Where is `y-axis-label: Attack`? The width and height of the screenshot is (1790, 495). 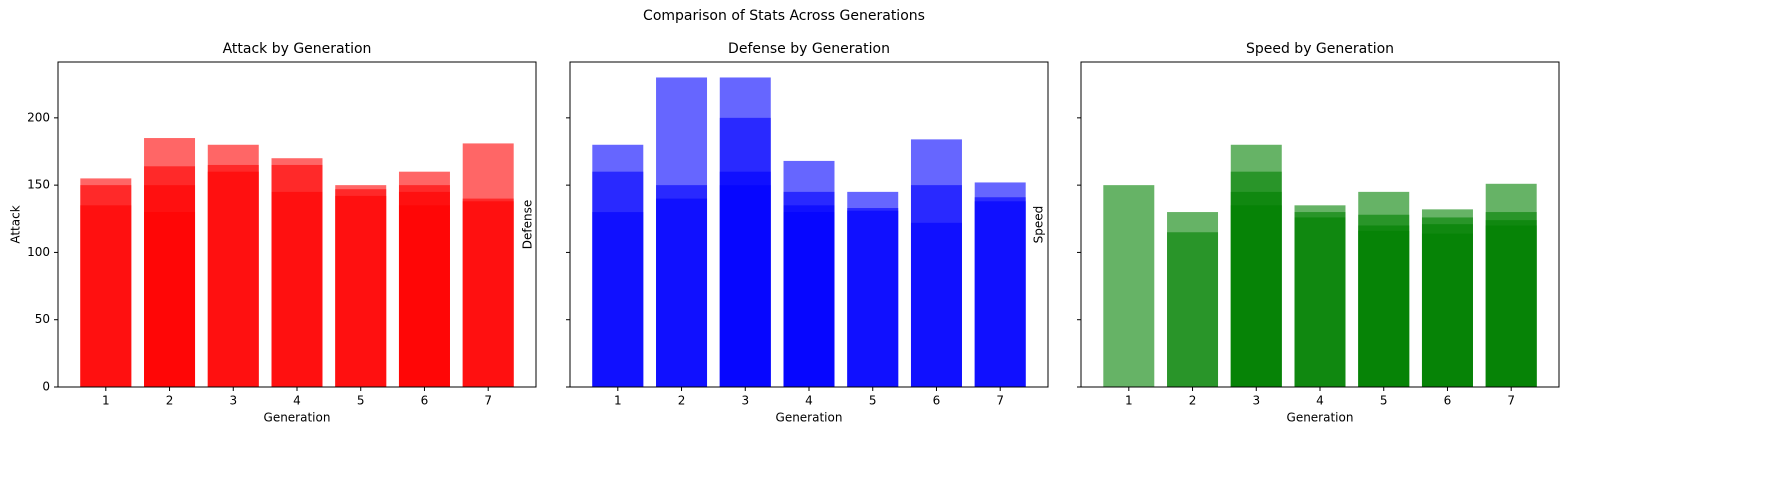 y-axis-label: Attack is located at coordinates (16, 224).